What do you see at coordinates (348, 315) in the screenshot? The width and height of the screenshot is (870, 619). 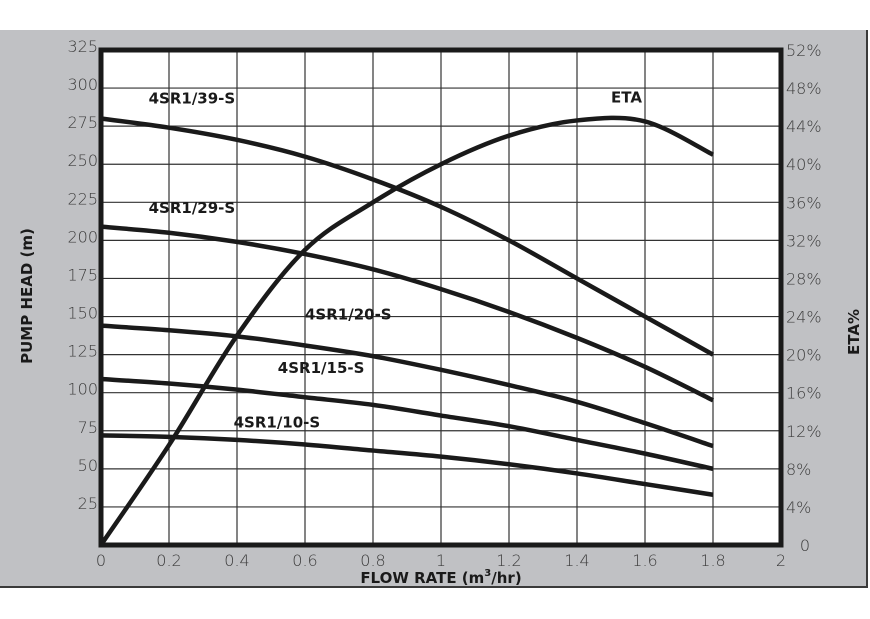 I see `curve-label: 4SR1/20-S` at bounding box center [348, 315].